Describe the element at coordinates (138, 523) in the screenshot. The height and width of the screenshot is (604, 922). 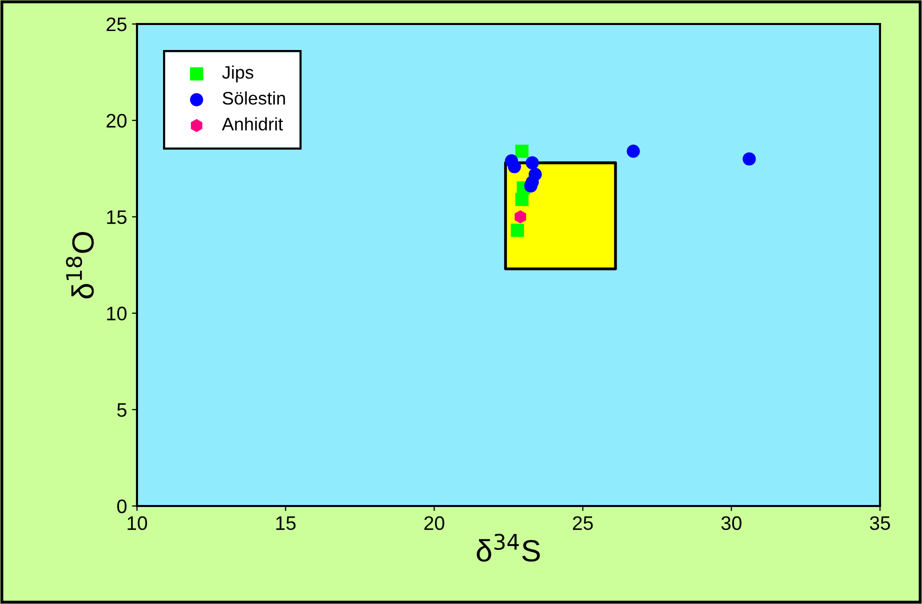
I see `x-tick-label: 10` at that location.